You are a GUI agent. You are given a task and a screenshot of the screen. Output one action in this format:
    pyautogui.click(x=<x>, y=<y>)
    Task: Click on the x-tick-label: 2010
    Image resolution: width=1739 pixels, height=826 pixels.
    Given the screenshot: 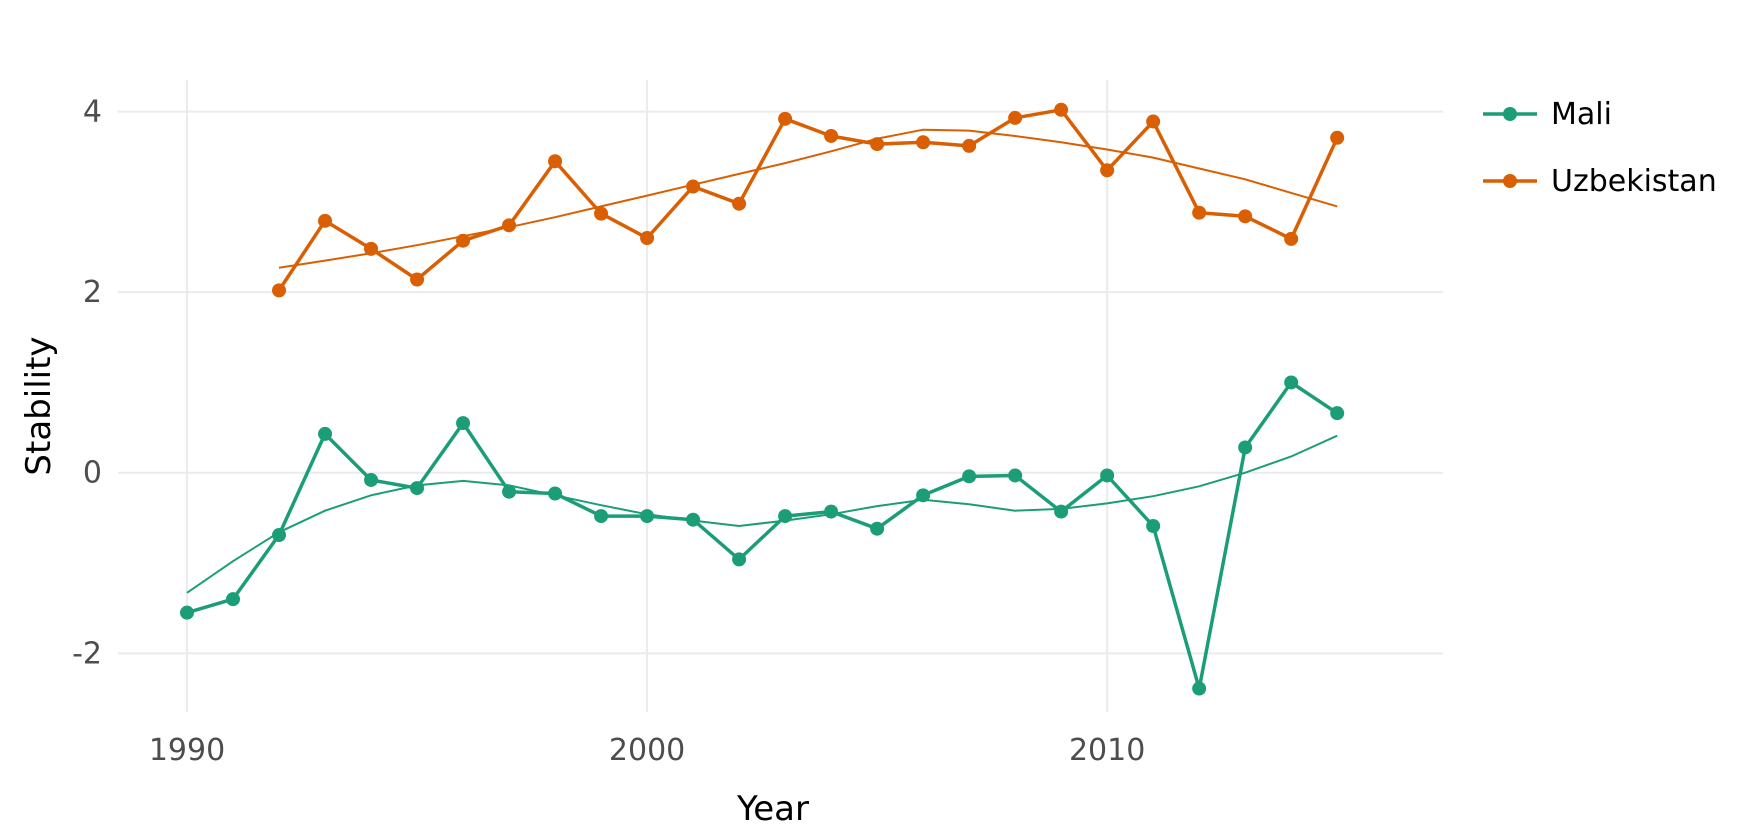 What is the action you would take?
    pyautogui.click(x=1107, y=750)
    